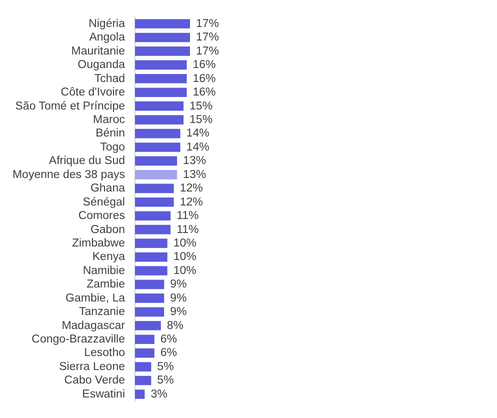 The image size is (497, 418). I want to click on y-tick-label: Ouganda, so click(102, 65).